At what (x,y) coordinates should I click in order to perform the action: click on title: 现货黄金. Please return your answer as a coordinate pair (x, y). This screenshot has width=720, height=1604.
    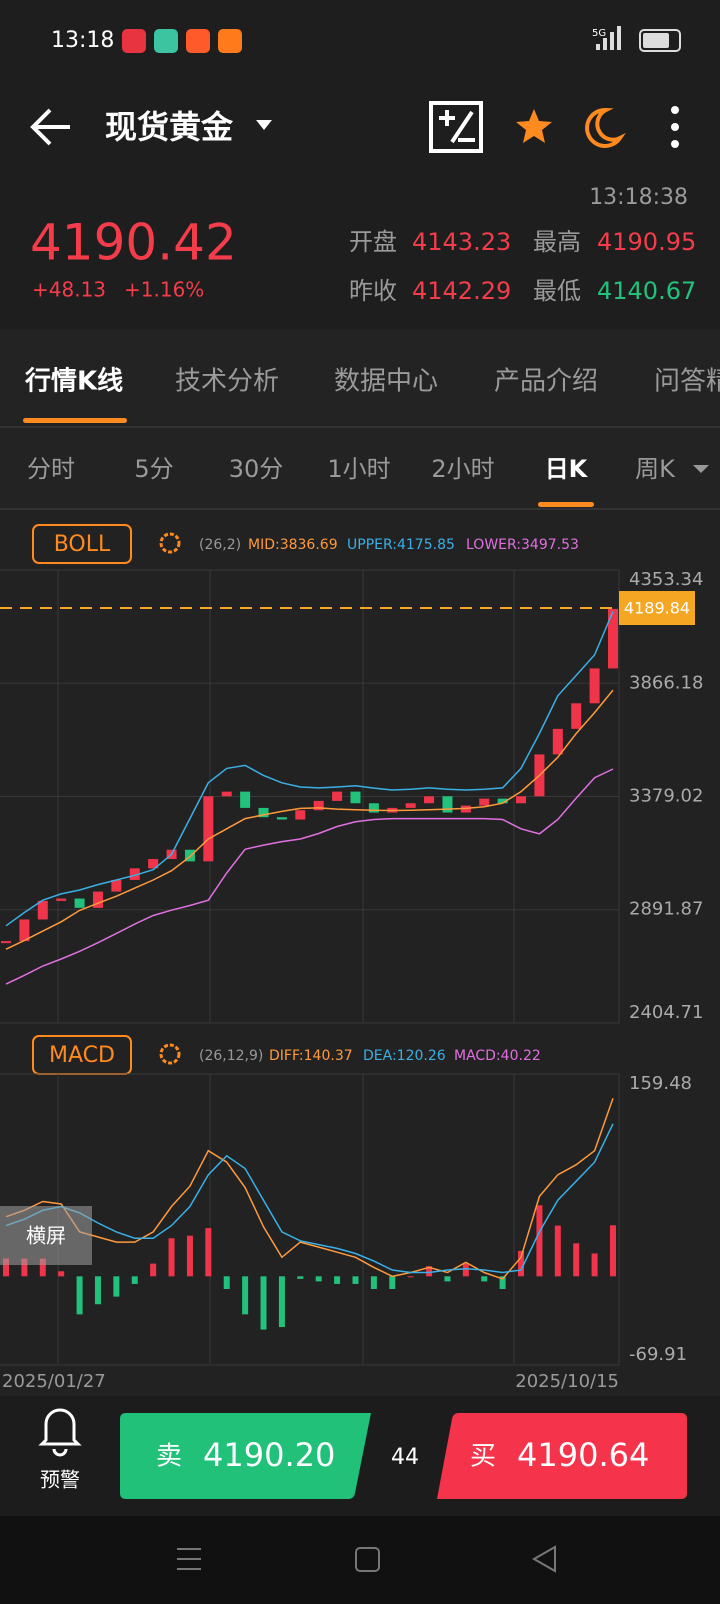
    Looking at the image, I should click on (169, 127).